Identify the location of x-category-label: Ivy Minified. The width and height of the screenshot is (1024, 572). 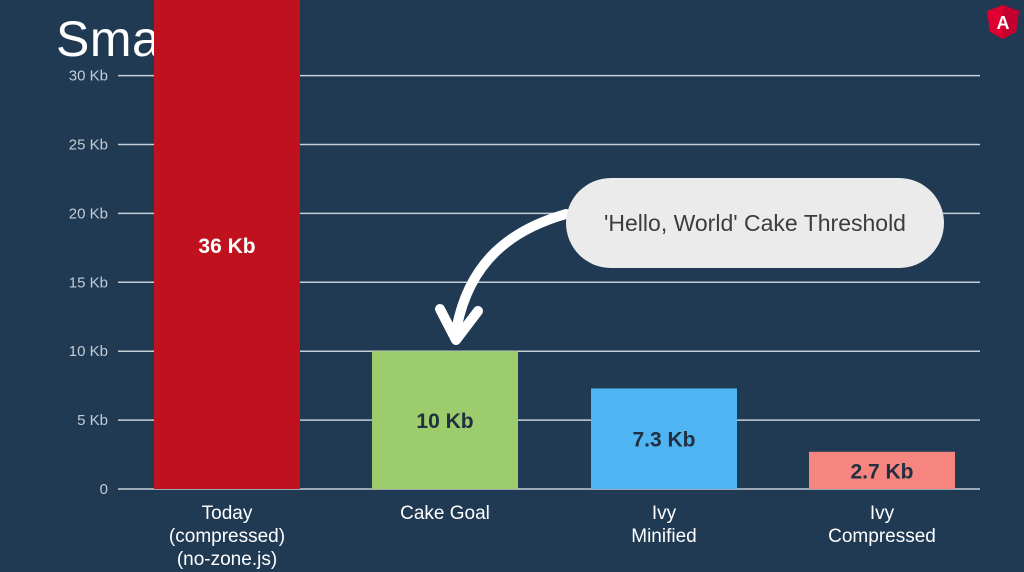
(663, 525).